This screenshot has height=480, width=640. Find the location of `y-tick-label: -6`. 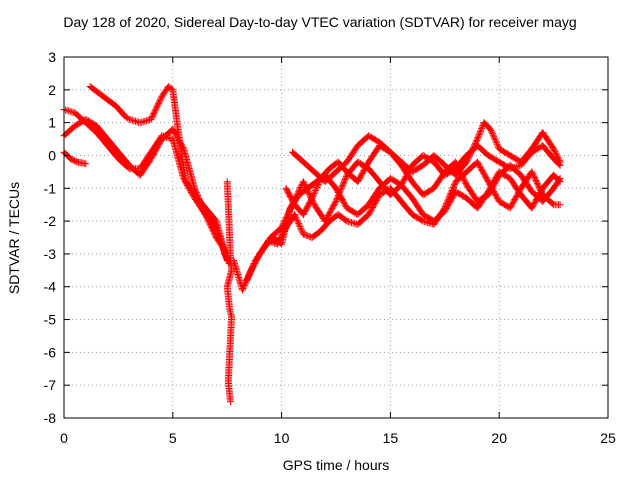

y-tick-label: -6 is located at coordinates (50, 352).